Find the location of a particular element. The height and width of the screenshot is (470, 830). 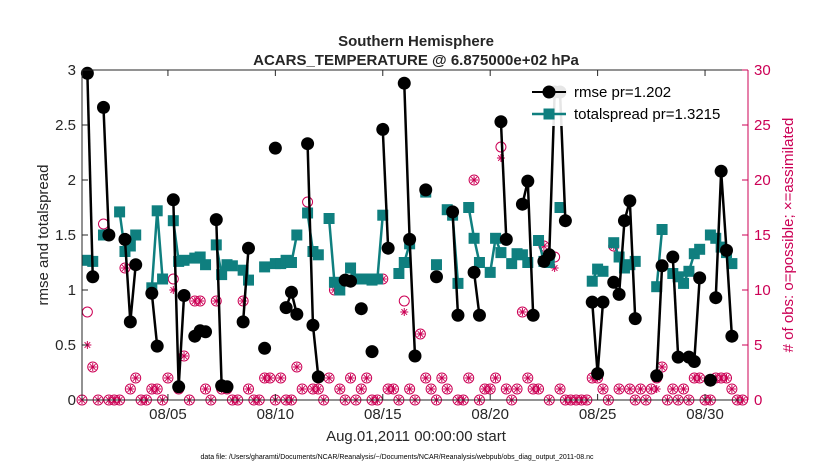

totalspread-line is located at coordinates (659, 258).